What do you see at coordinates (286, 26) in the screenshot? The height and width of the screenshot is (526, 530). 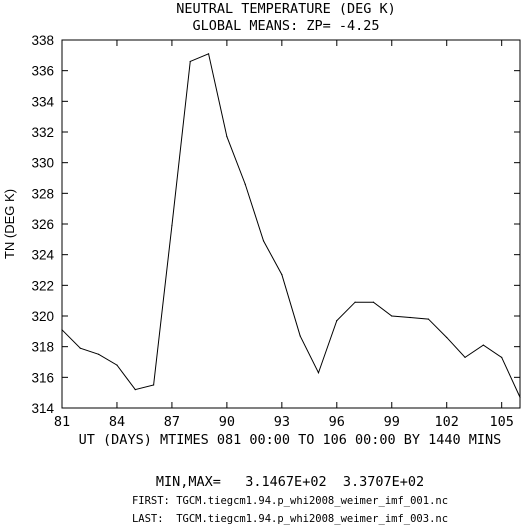 I see `chart-subtitle: GLOBAL MEANS: ZP= -4.25` at bounding box center [286, 26].